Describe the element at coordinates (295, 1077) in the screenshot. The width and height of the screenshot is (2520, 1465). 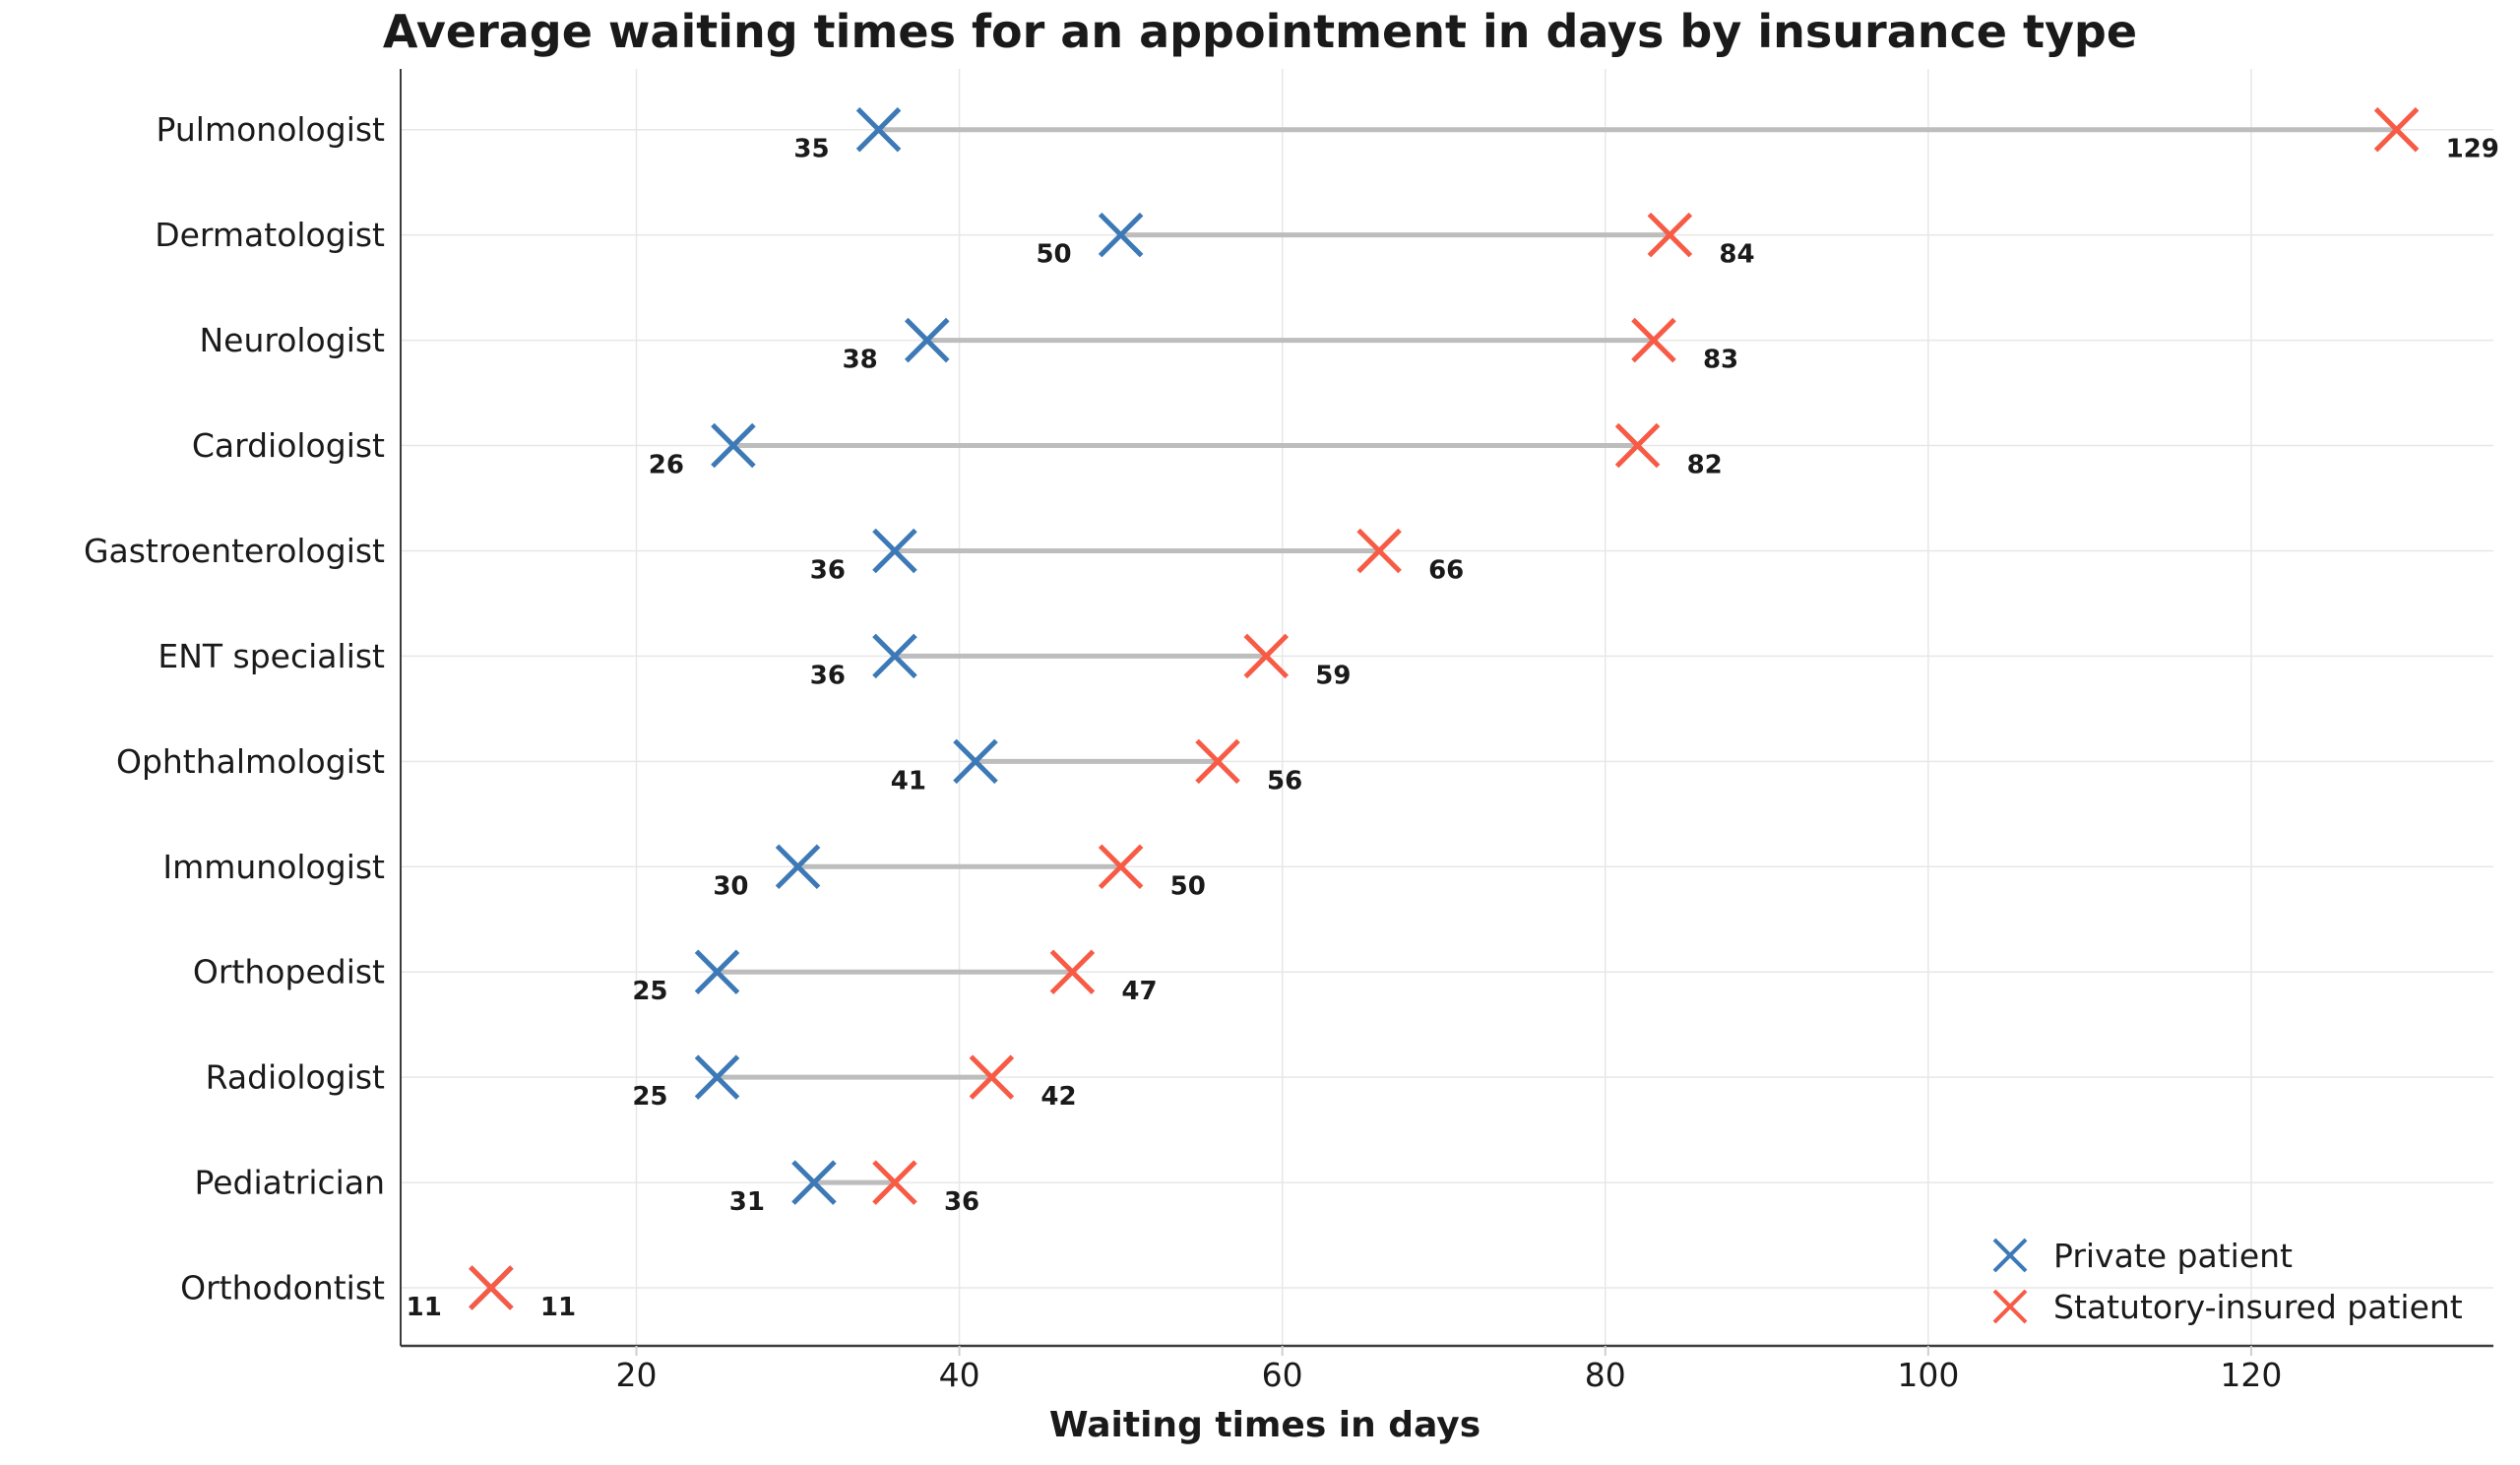
I see `category-label-radiologist: Radiologist` at that location.